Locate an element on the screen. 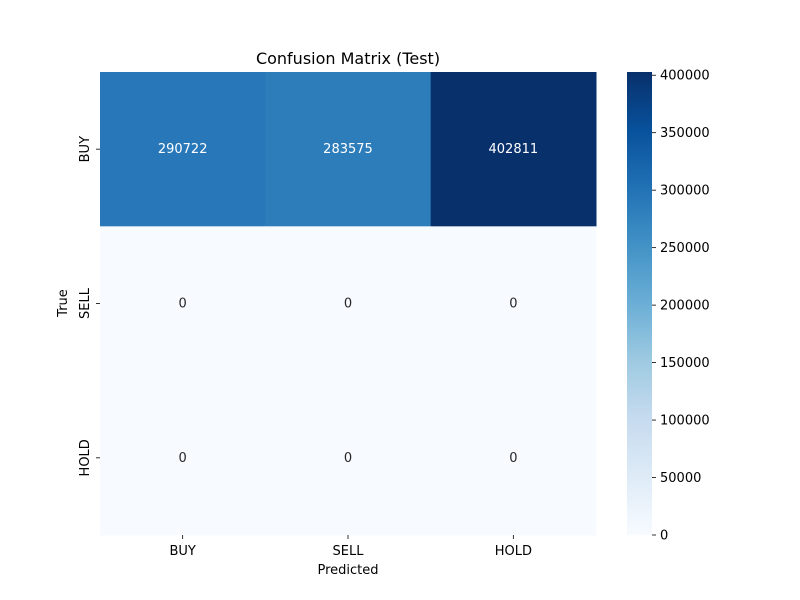 The width and height of the screenshot is (800, 600). colorbar-tick-label: 0 is located at coordinates (664, 536).